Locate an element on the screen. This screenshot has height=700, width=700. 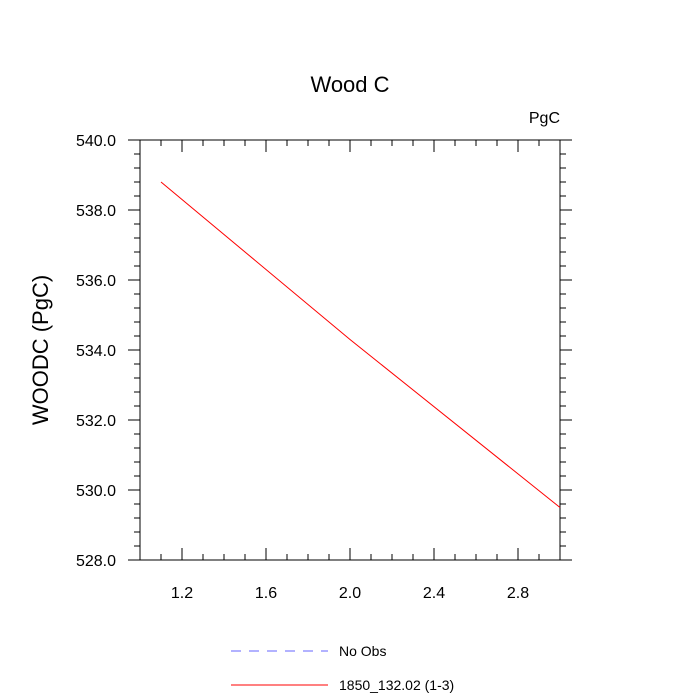
x-tick-label: 2.0 is located at coordinates (350, 593).